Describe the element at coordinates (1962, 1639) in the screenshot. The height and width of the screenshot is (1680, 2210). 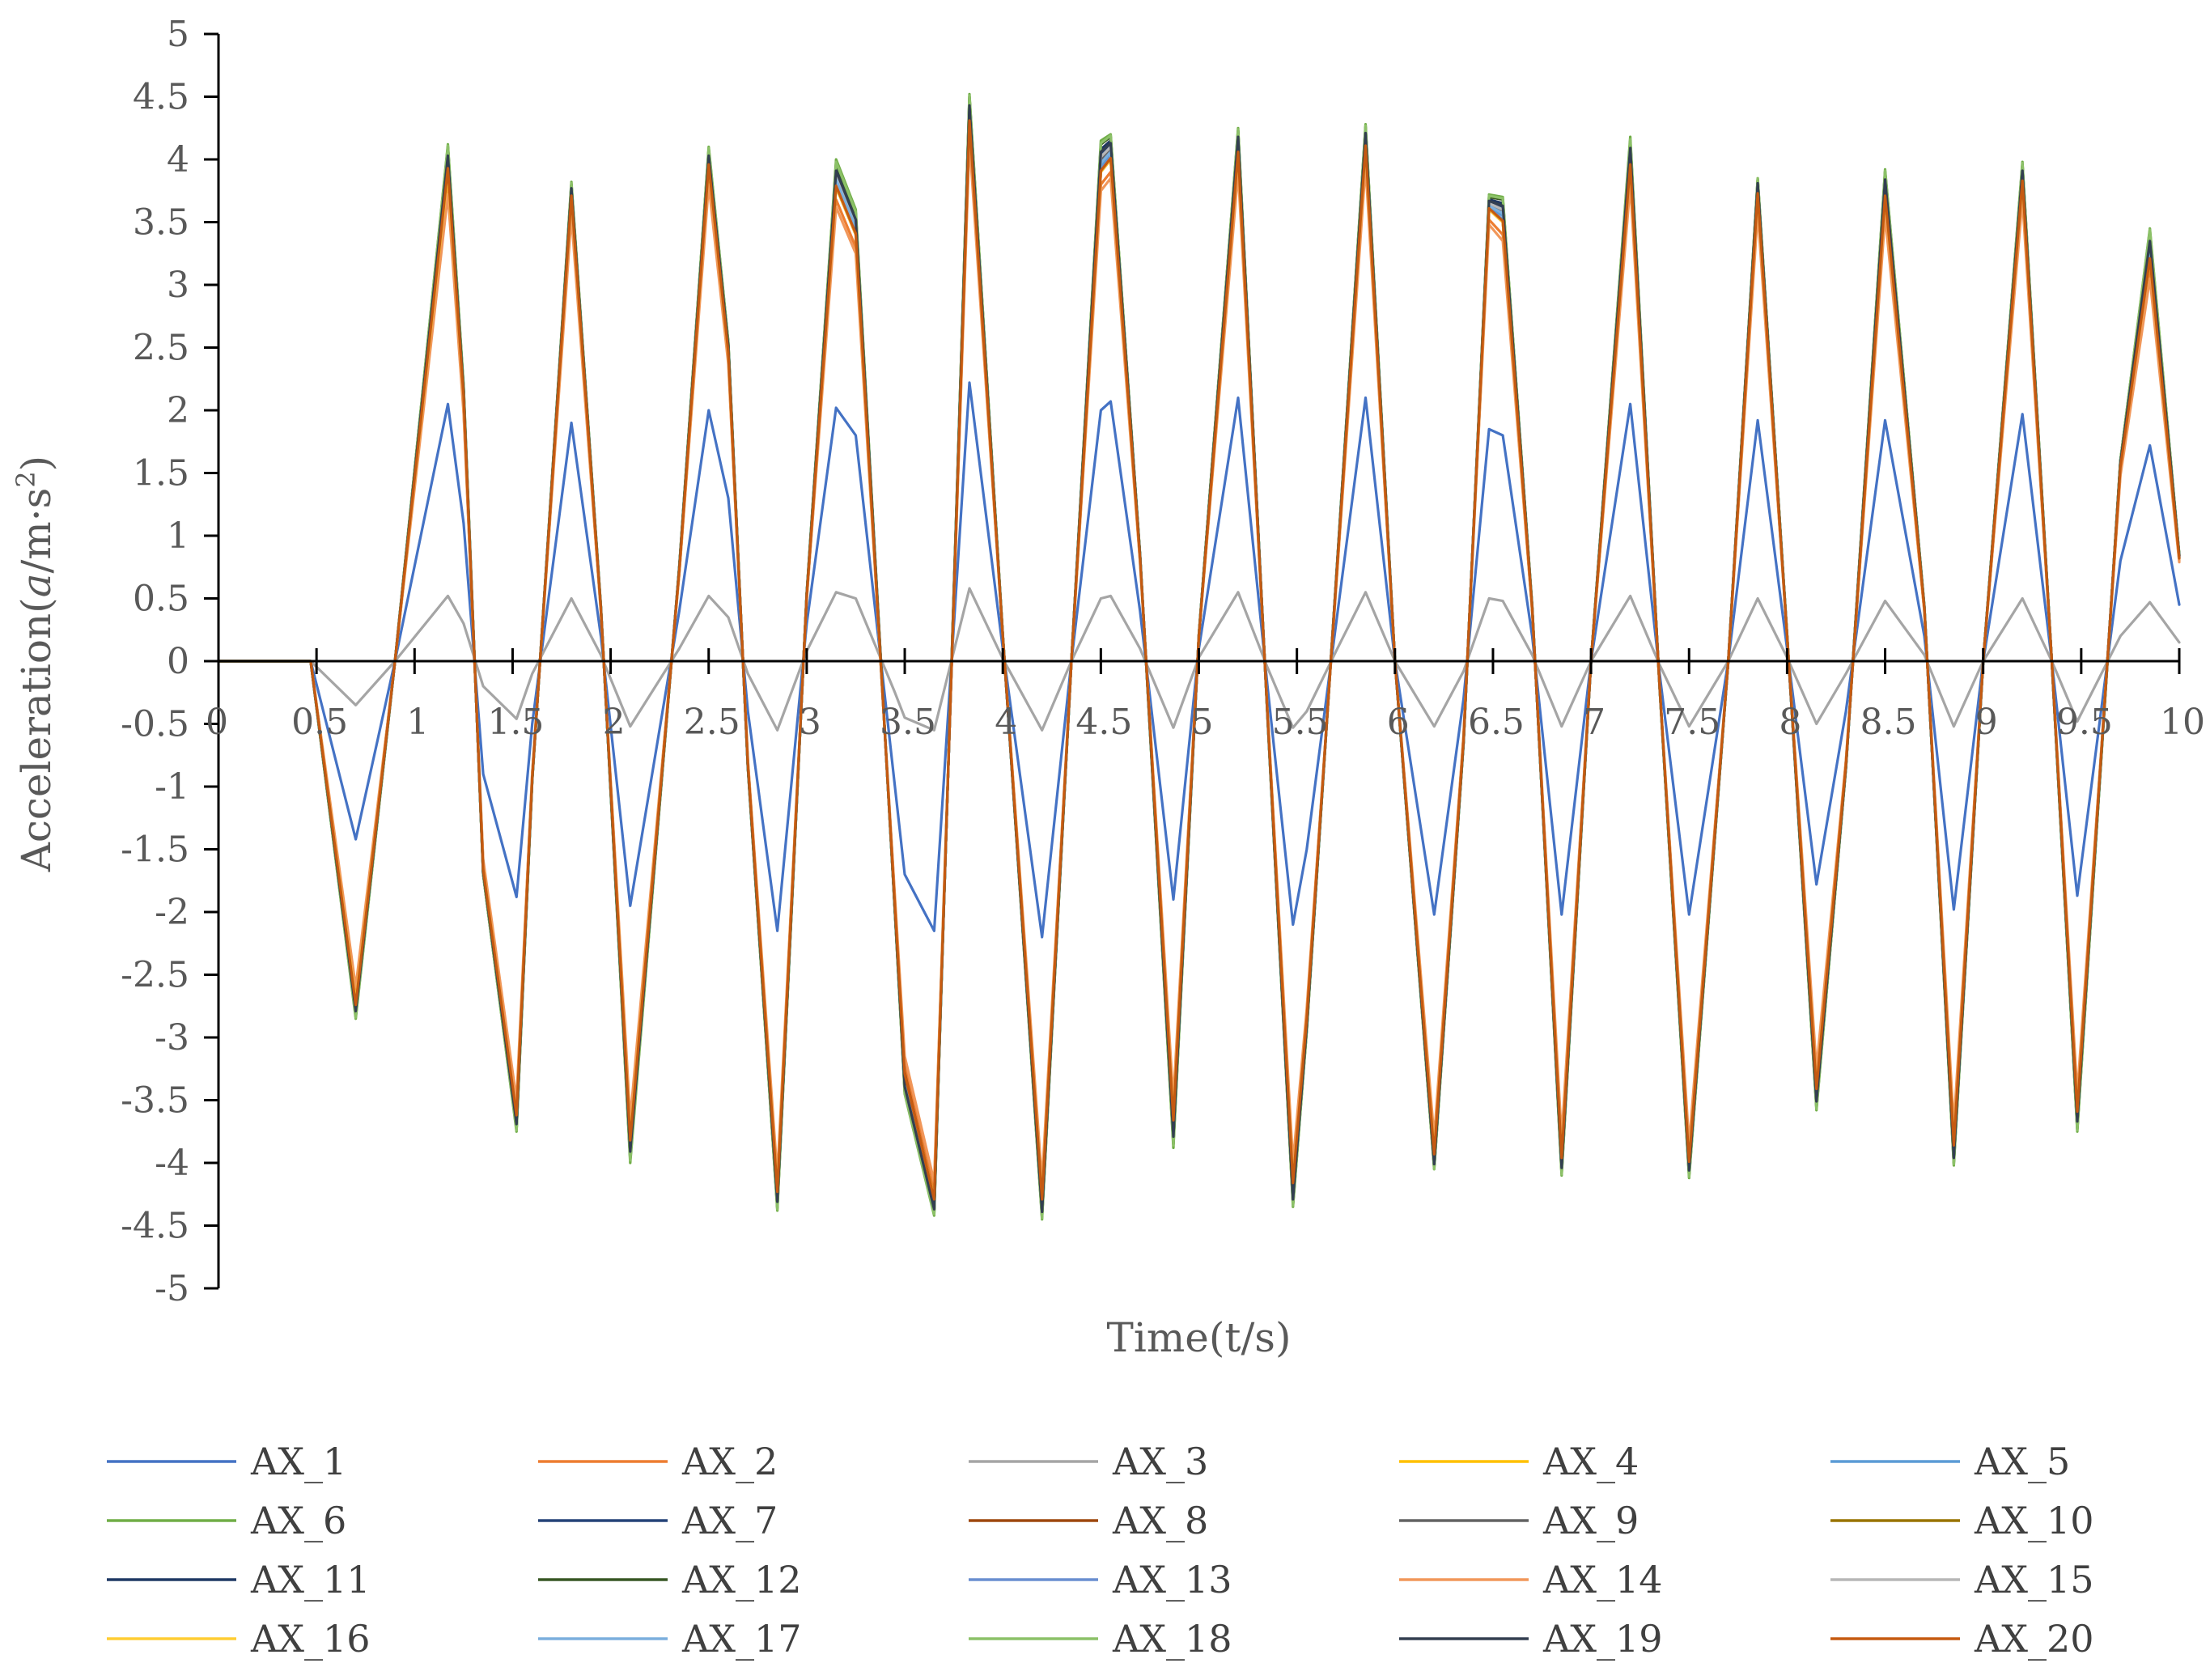
I see `legend-item: AX_20` at that location.